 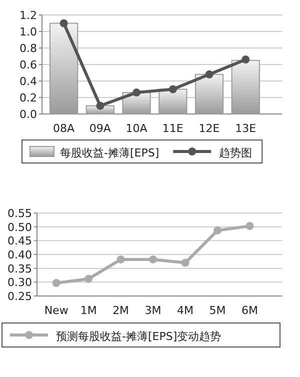 I want to click on y-tick-label: 0.25, so click(x=20, y=296).